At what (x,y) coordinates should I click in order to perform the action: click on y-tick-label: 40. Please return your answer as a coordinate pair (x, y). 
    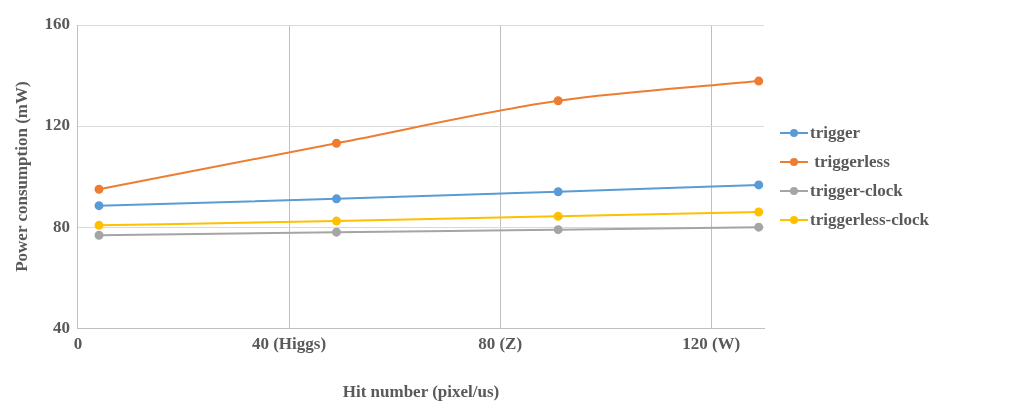
    Looking at the image, I should click on (61, 327).